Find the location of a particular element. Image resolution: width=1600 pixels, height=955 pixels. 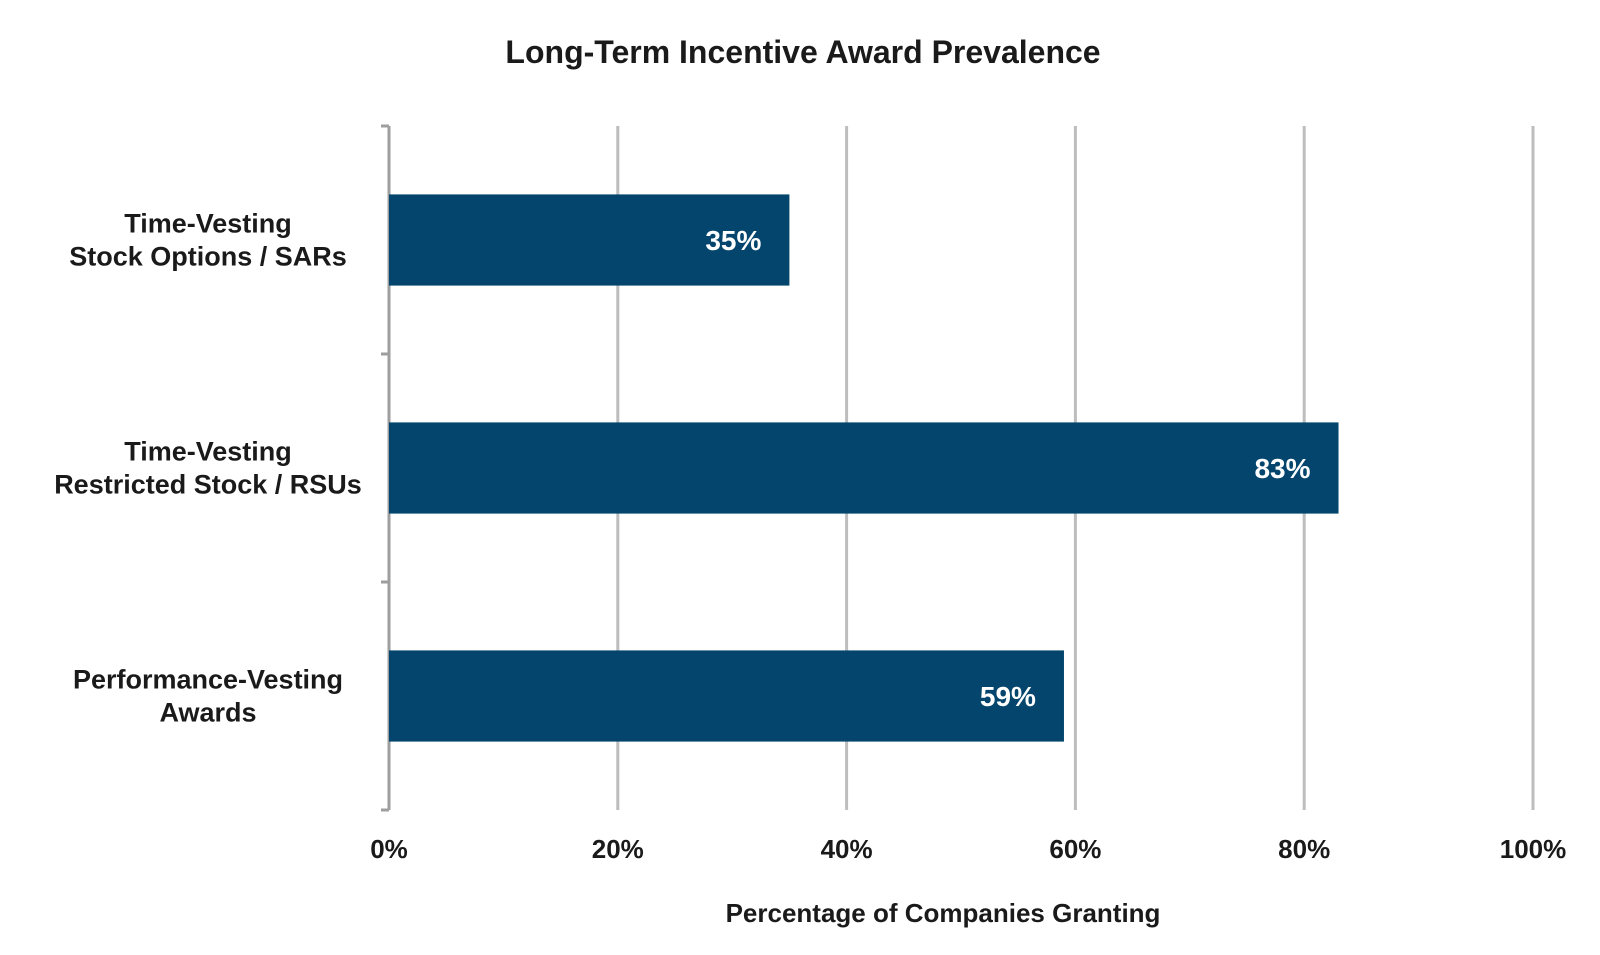

chart-title: Long-Term Incentive Award Prevalence is located at coordinates (802, 52).